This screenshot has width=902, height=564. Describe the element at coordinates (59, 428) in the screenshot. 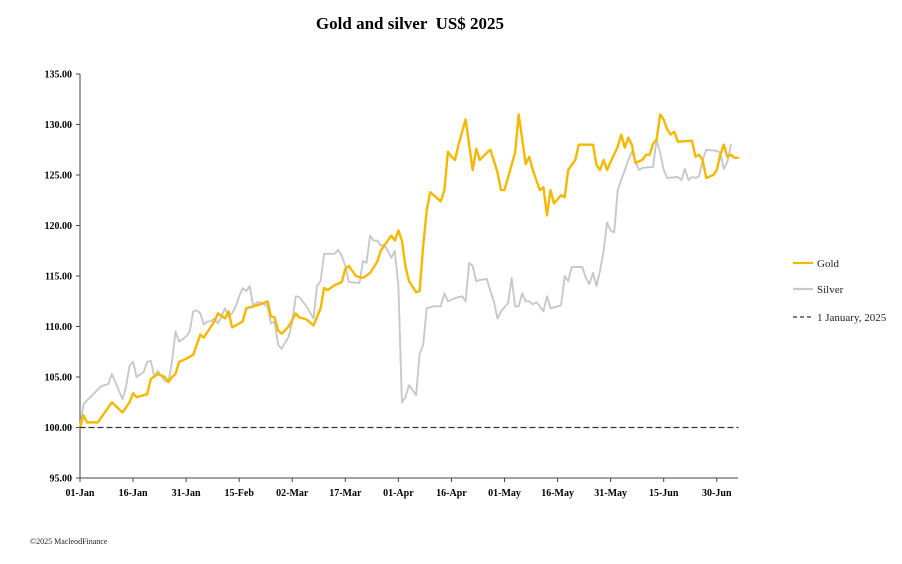

I see `y-tick-label: 100.00` at that location.